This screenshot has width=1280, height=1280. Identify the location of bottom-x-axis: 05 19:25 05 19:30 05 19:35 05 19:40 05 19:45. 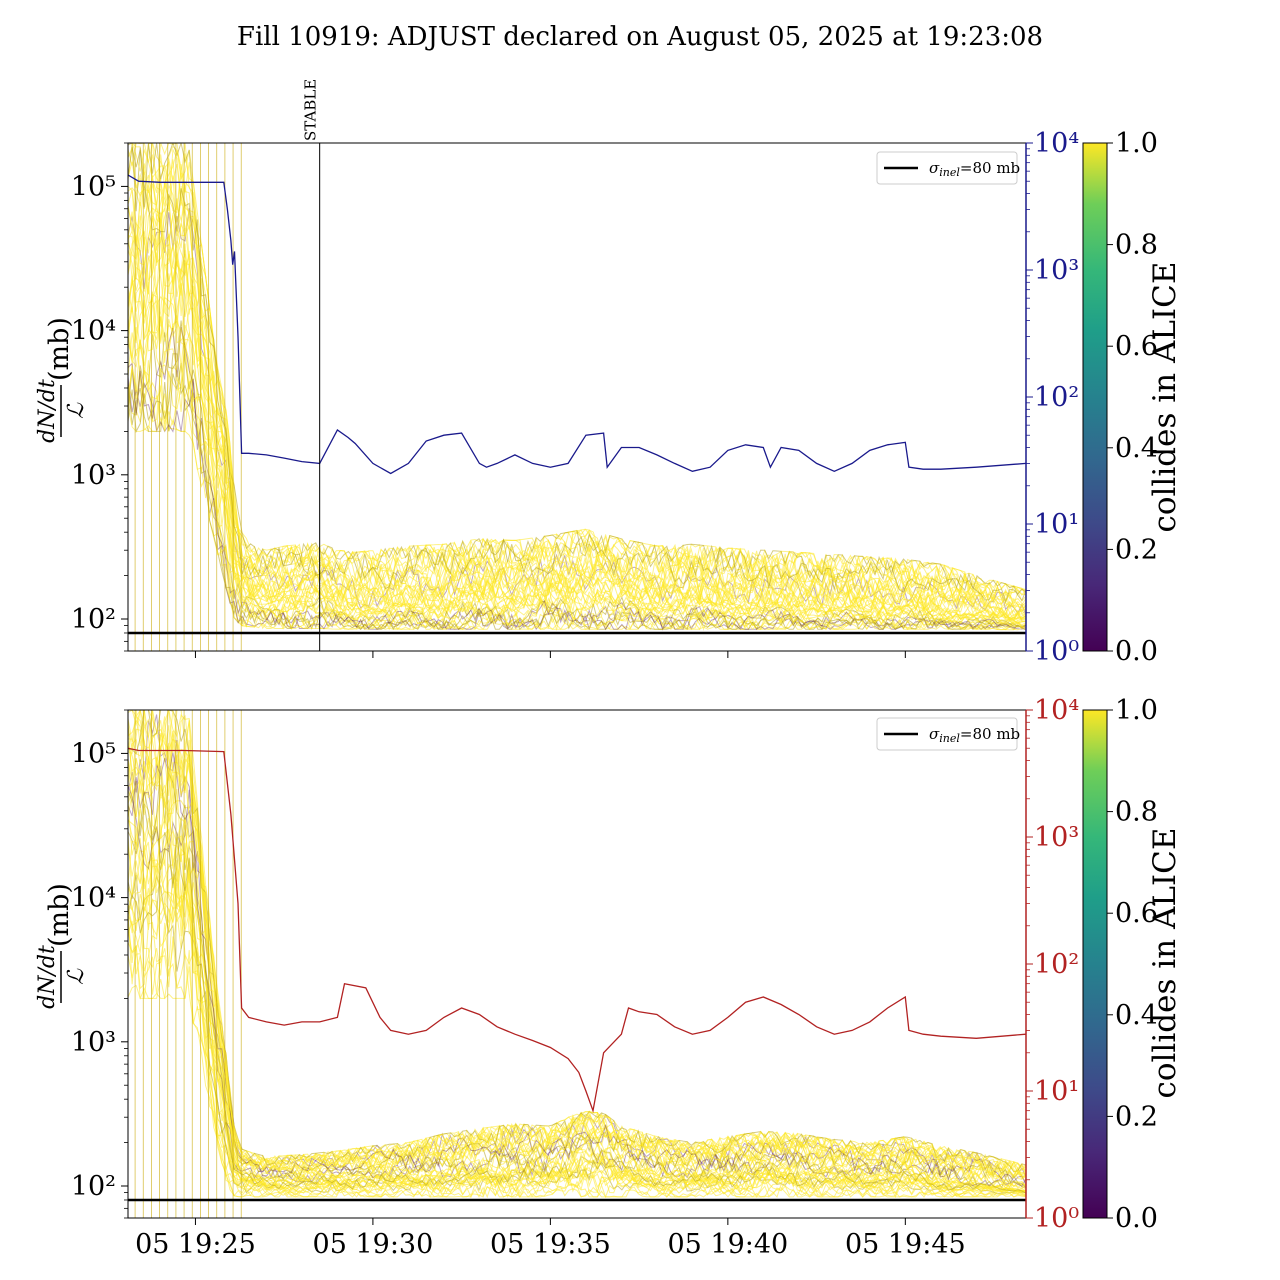
(550, 1239).